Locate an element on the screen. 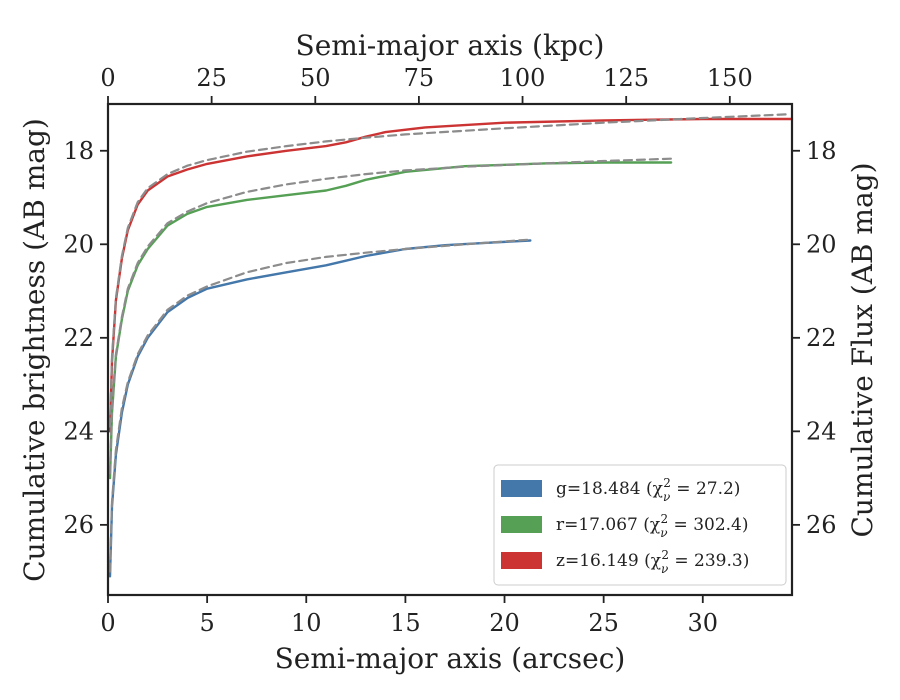  right-y-tick-label: 20 is located at coordinates (821, 244).